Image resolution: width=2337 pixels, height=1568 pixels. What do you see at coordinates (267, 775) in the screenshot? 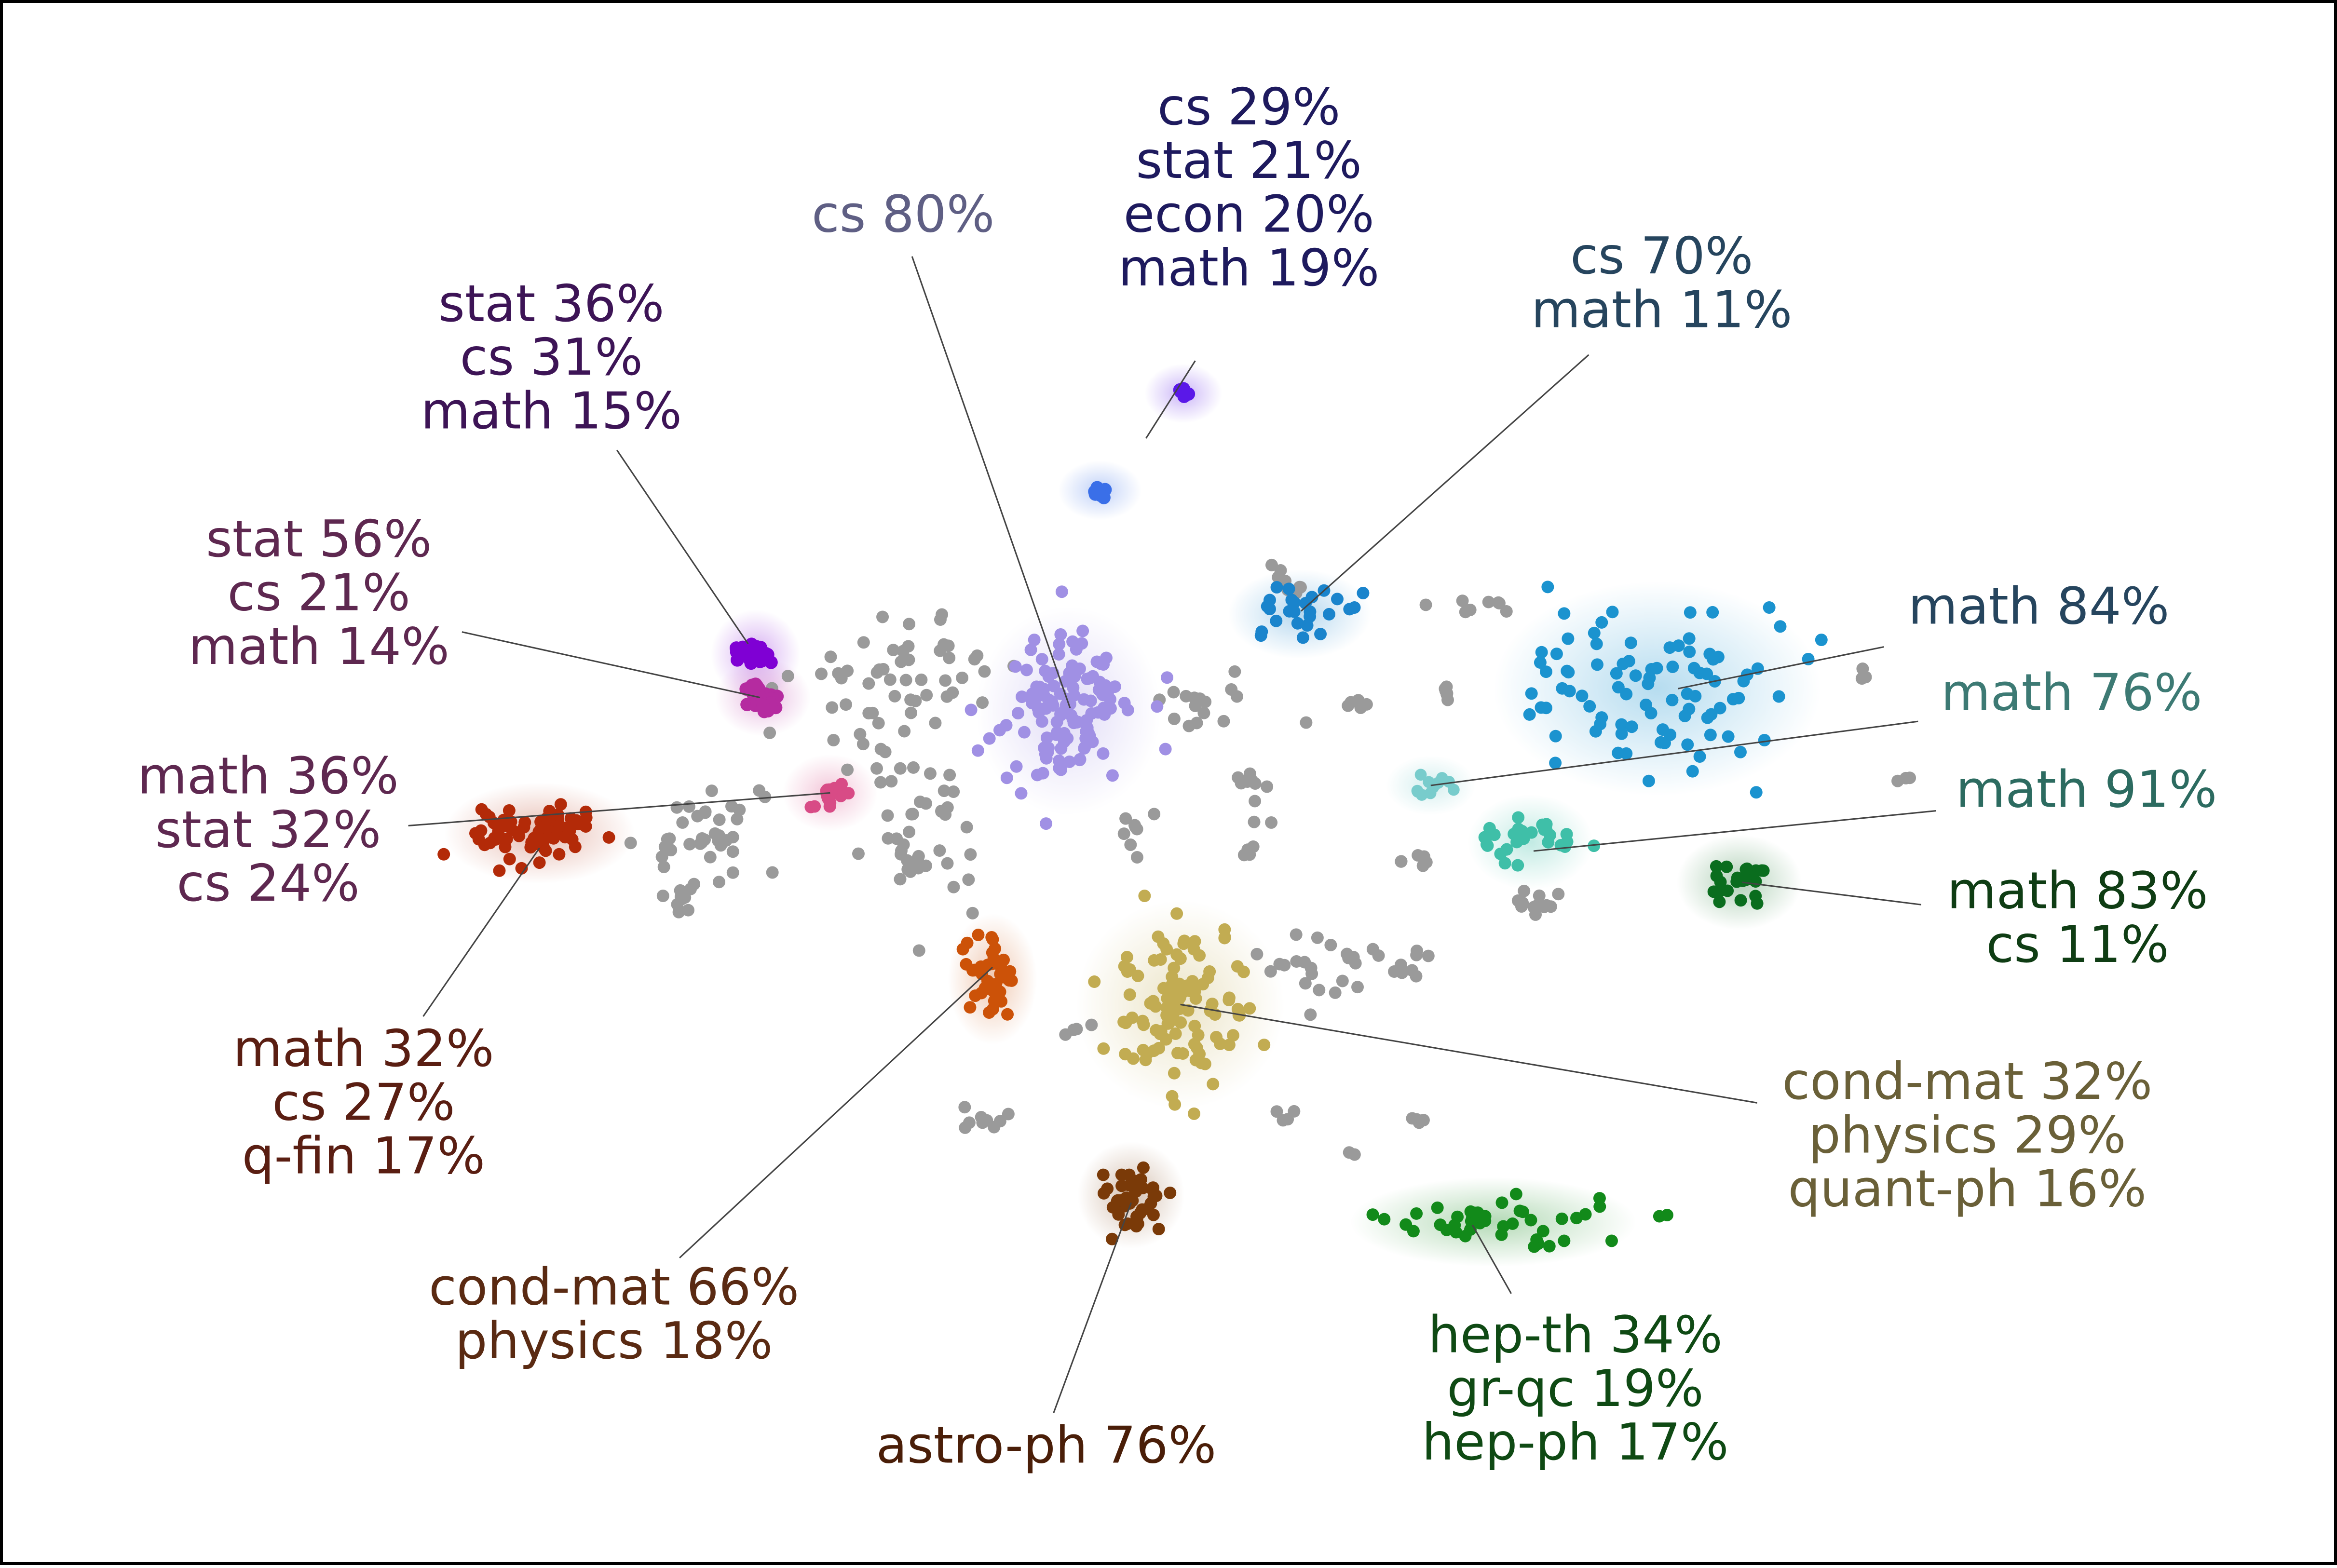
I see `cluster-label-line: math 36%` at bounding box center [267, 775].